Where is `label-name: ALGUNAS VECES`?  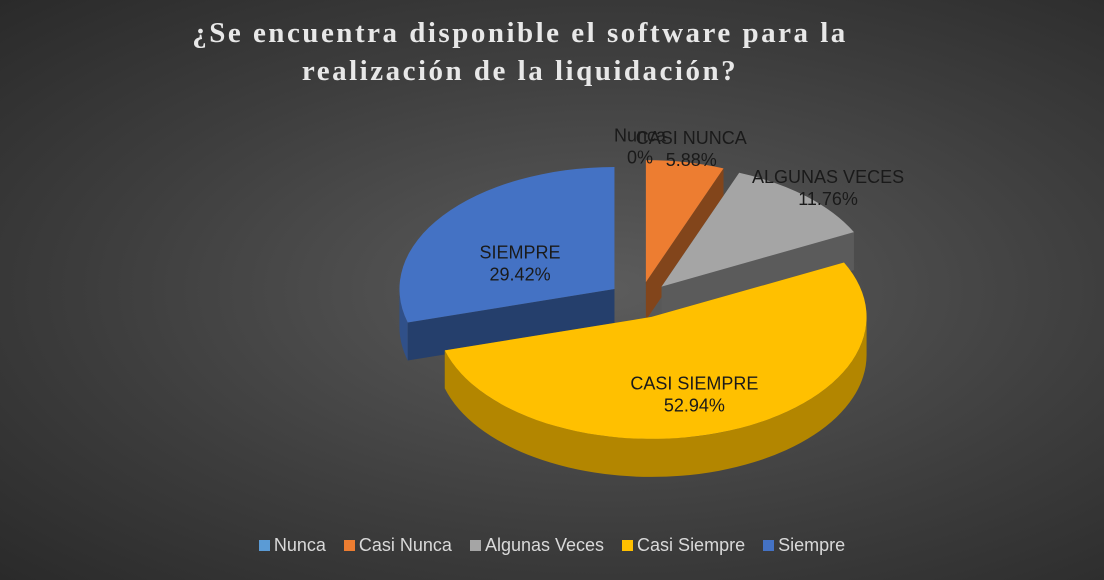
label-name: ALGUNAS VECES is located at coordinates (828, 177).